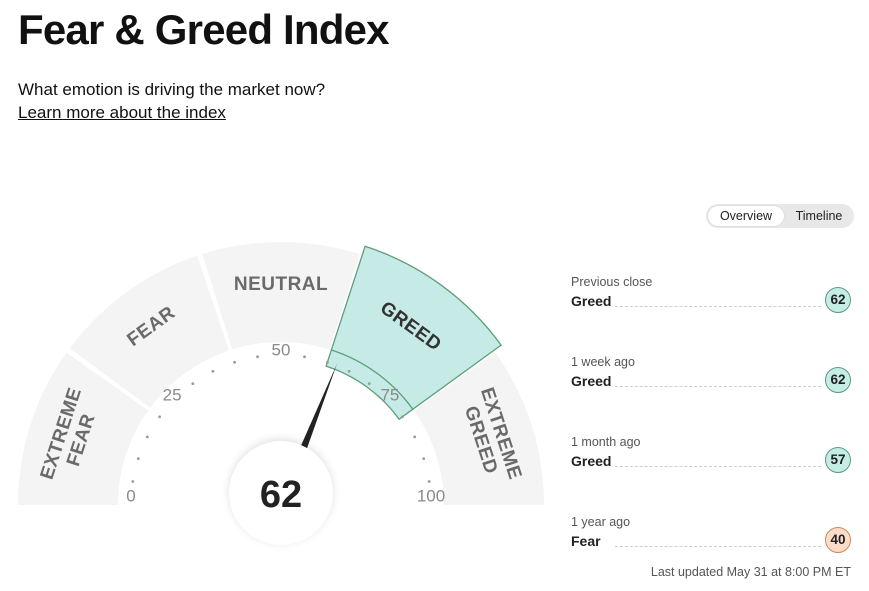 The image size is (869, 591). I want to click on scale-label-75: 75, so click(389, 395).